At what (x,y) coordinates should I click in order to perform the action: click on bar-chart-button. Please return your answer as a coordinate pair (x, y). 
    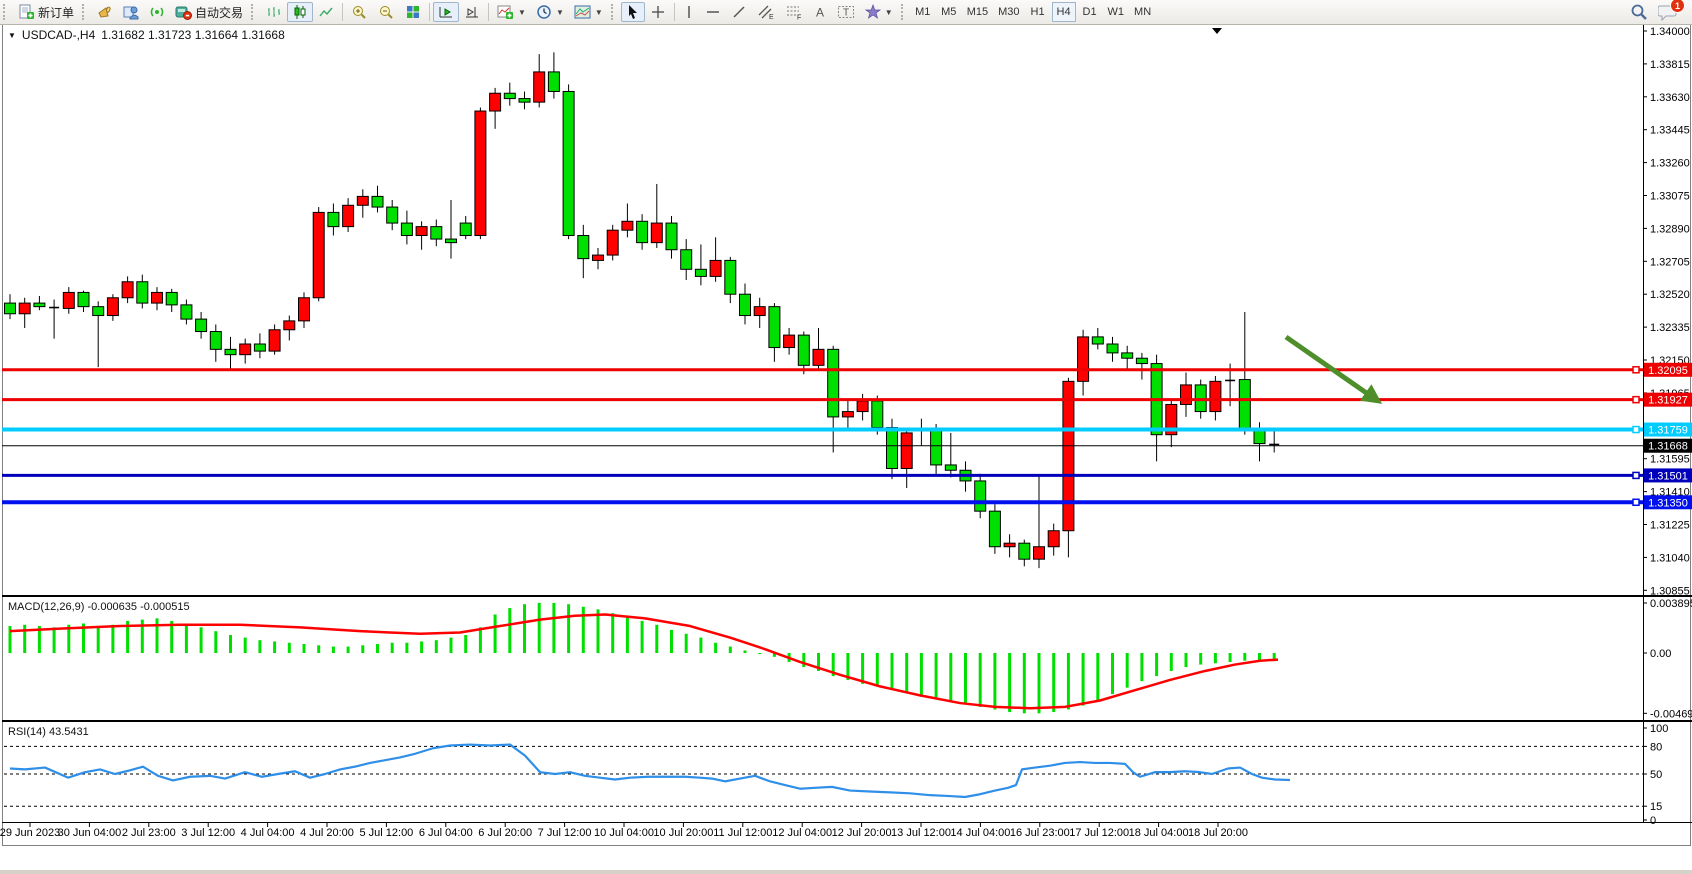
    Looking at the image, I should click on (274, 12).